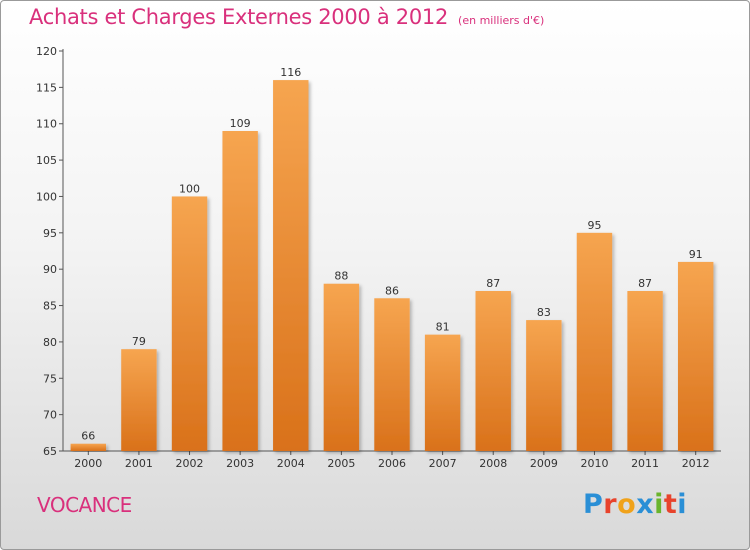  What do you see at coordinates (341, 276) in the screenshot?
I see `bar-value-label: 88` at bounding box center [341, 276].